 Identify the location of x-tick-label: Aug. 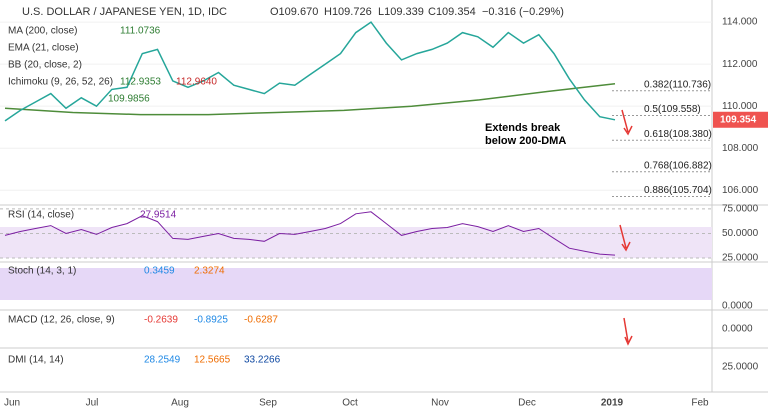
(180, 403).